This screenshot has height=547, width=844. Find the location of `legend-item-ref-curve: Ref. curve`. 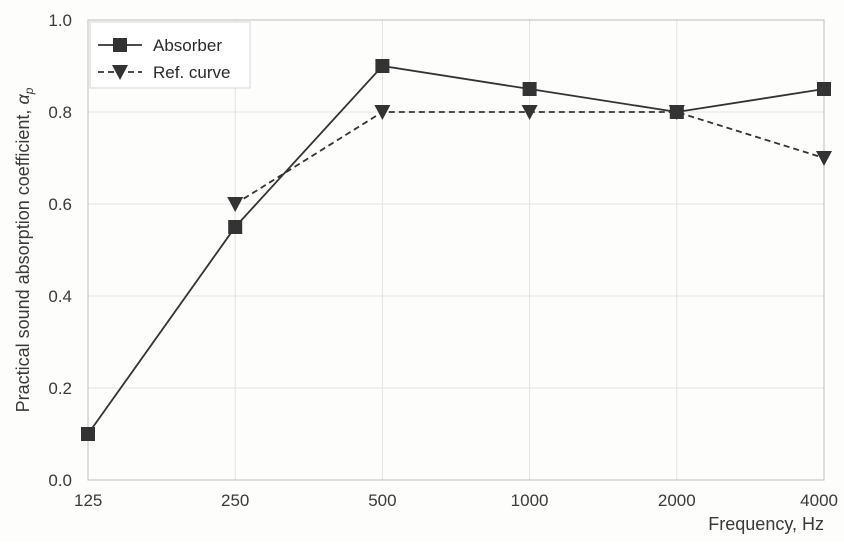

legend-item-ref-curve: Ref. curve is located at coordinates (164, 72).